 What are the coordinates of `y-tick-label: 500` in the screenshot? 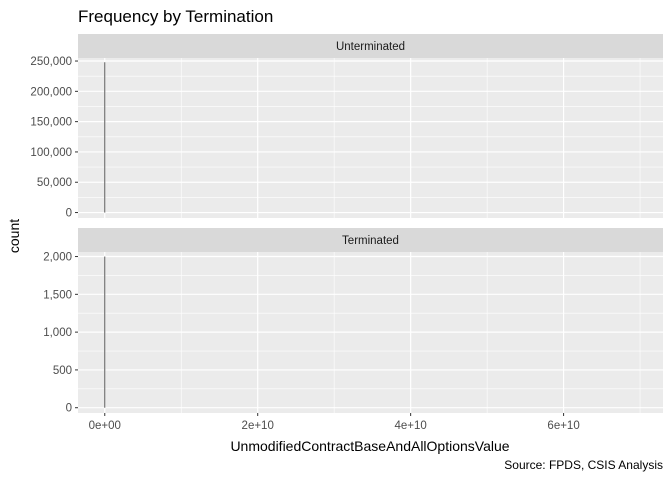 It's located at (62, 371).